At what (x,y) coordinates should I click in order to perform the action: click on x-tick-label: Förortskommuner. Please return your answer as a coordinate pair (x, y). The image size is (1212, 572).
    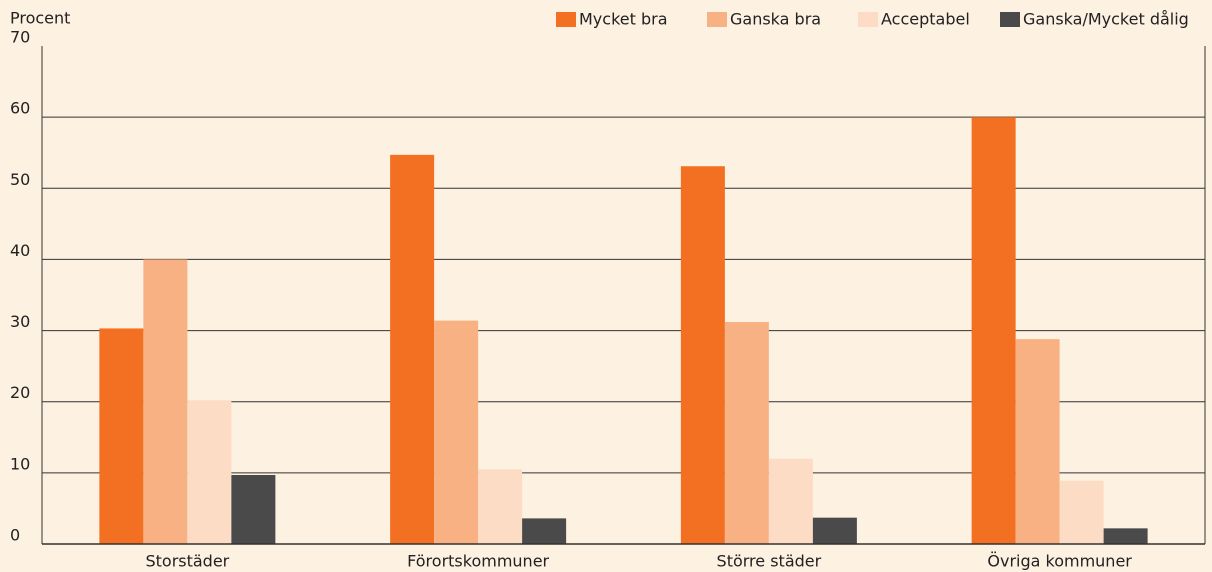
    Looking at the image, I should click on (478, 561).